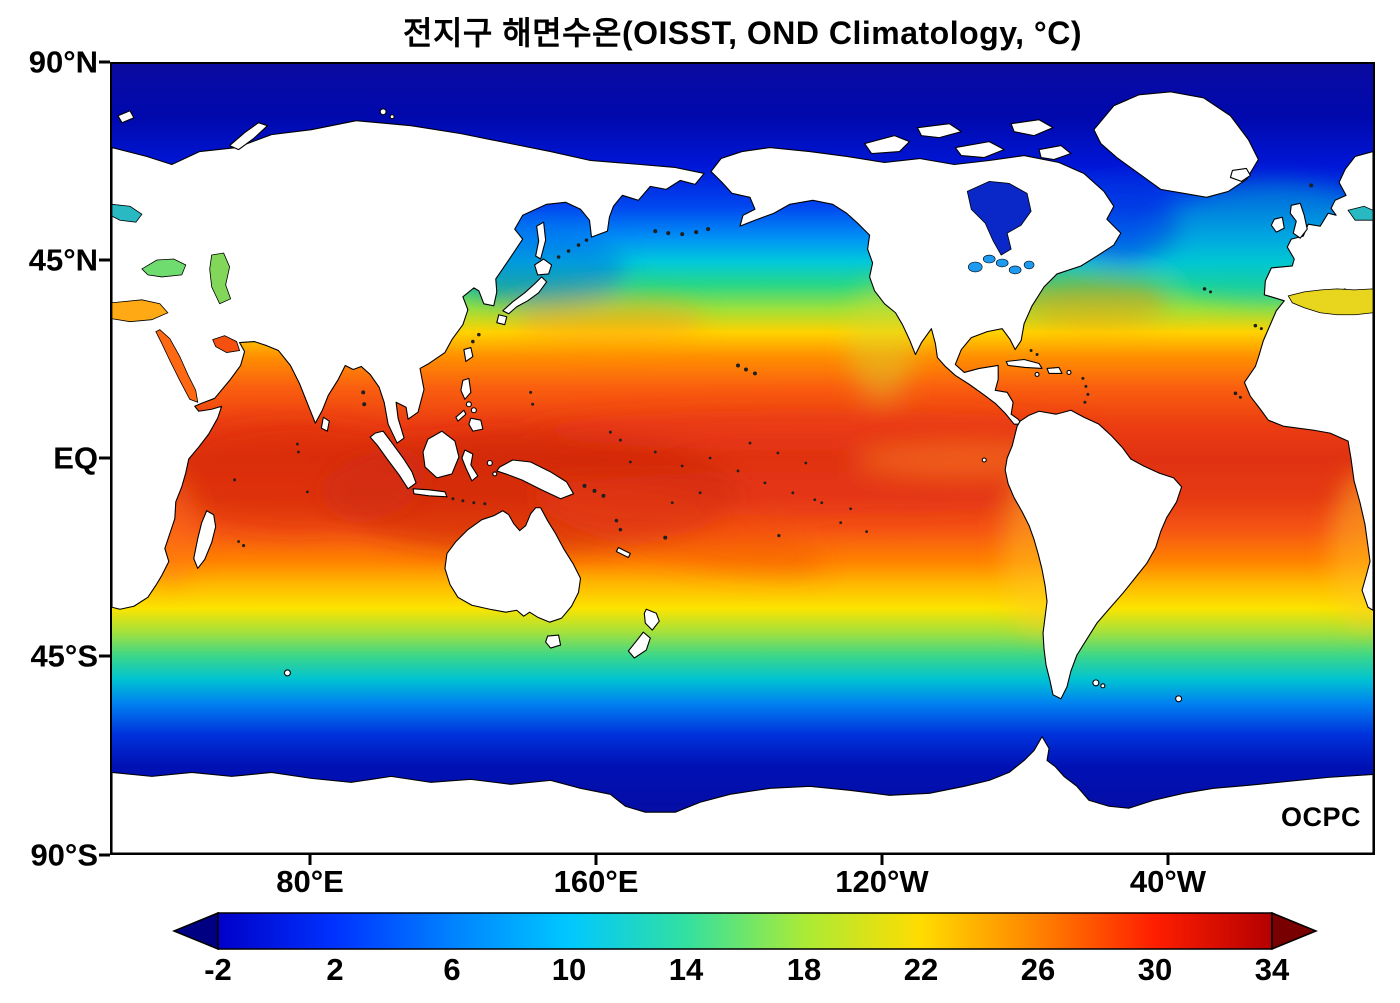 Image resolution: width=1400 pixels, height=1003 pixels. What do you see at coordinates (1320, 817) in the screenshot?
I see `cpc-logo: OCPC` at bounding box center [1320, 817].